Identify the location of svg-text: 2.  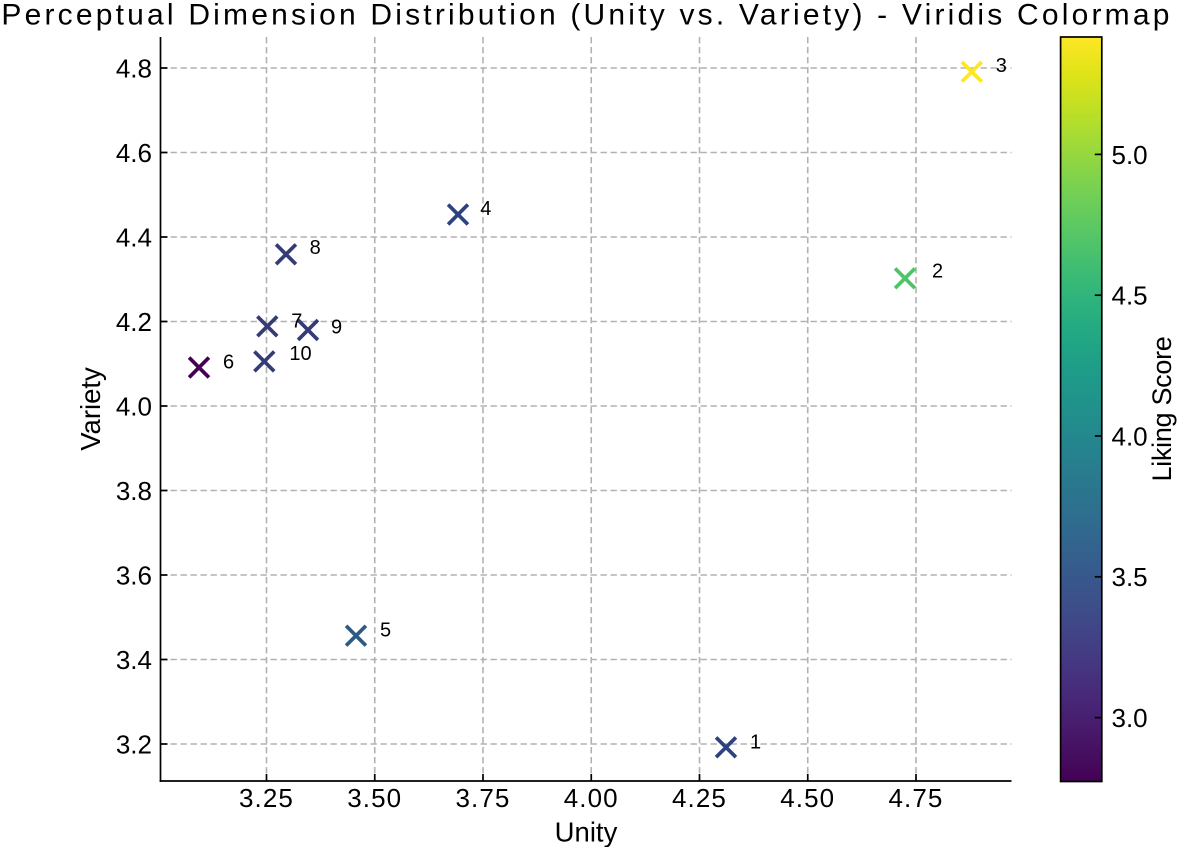
(937, 272).